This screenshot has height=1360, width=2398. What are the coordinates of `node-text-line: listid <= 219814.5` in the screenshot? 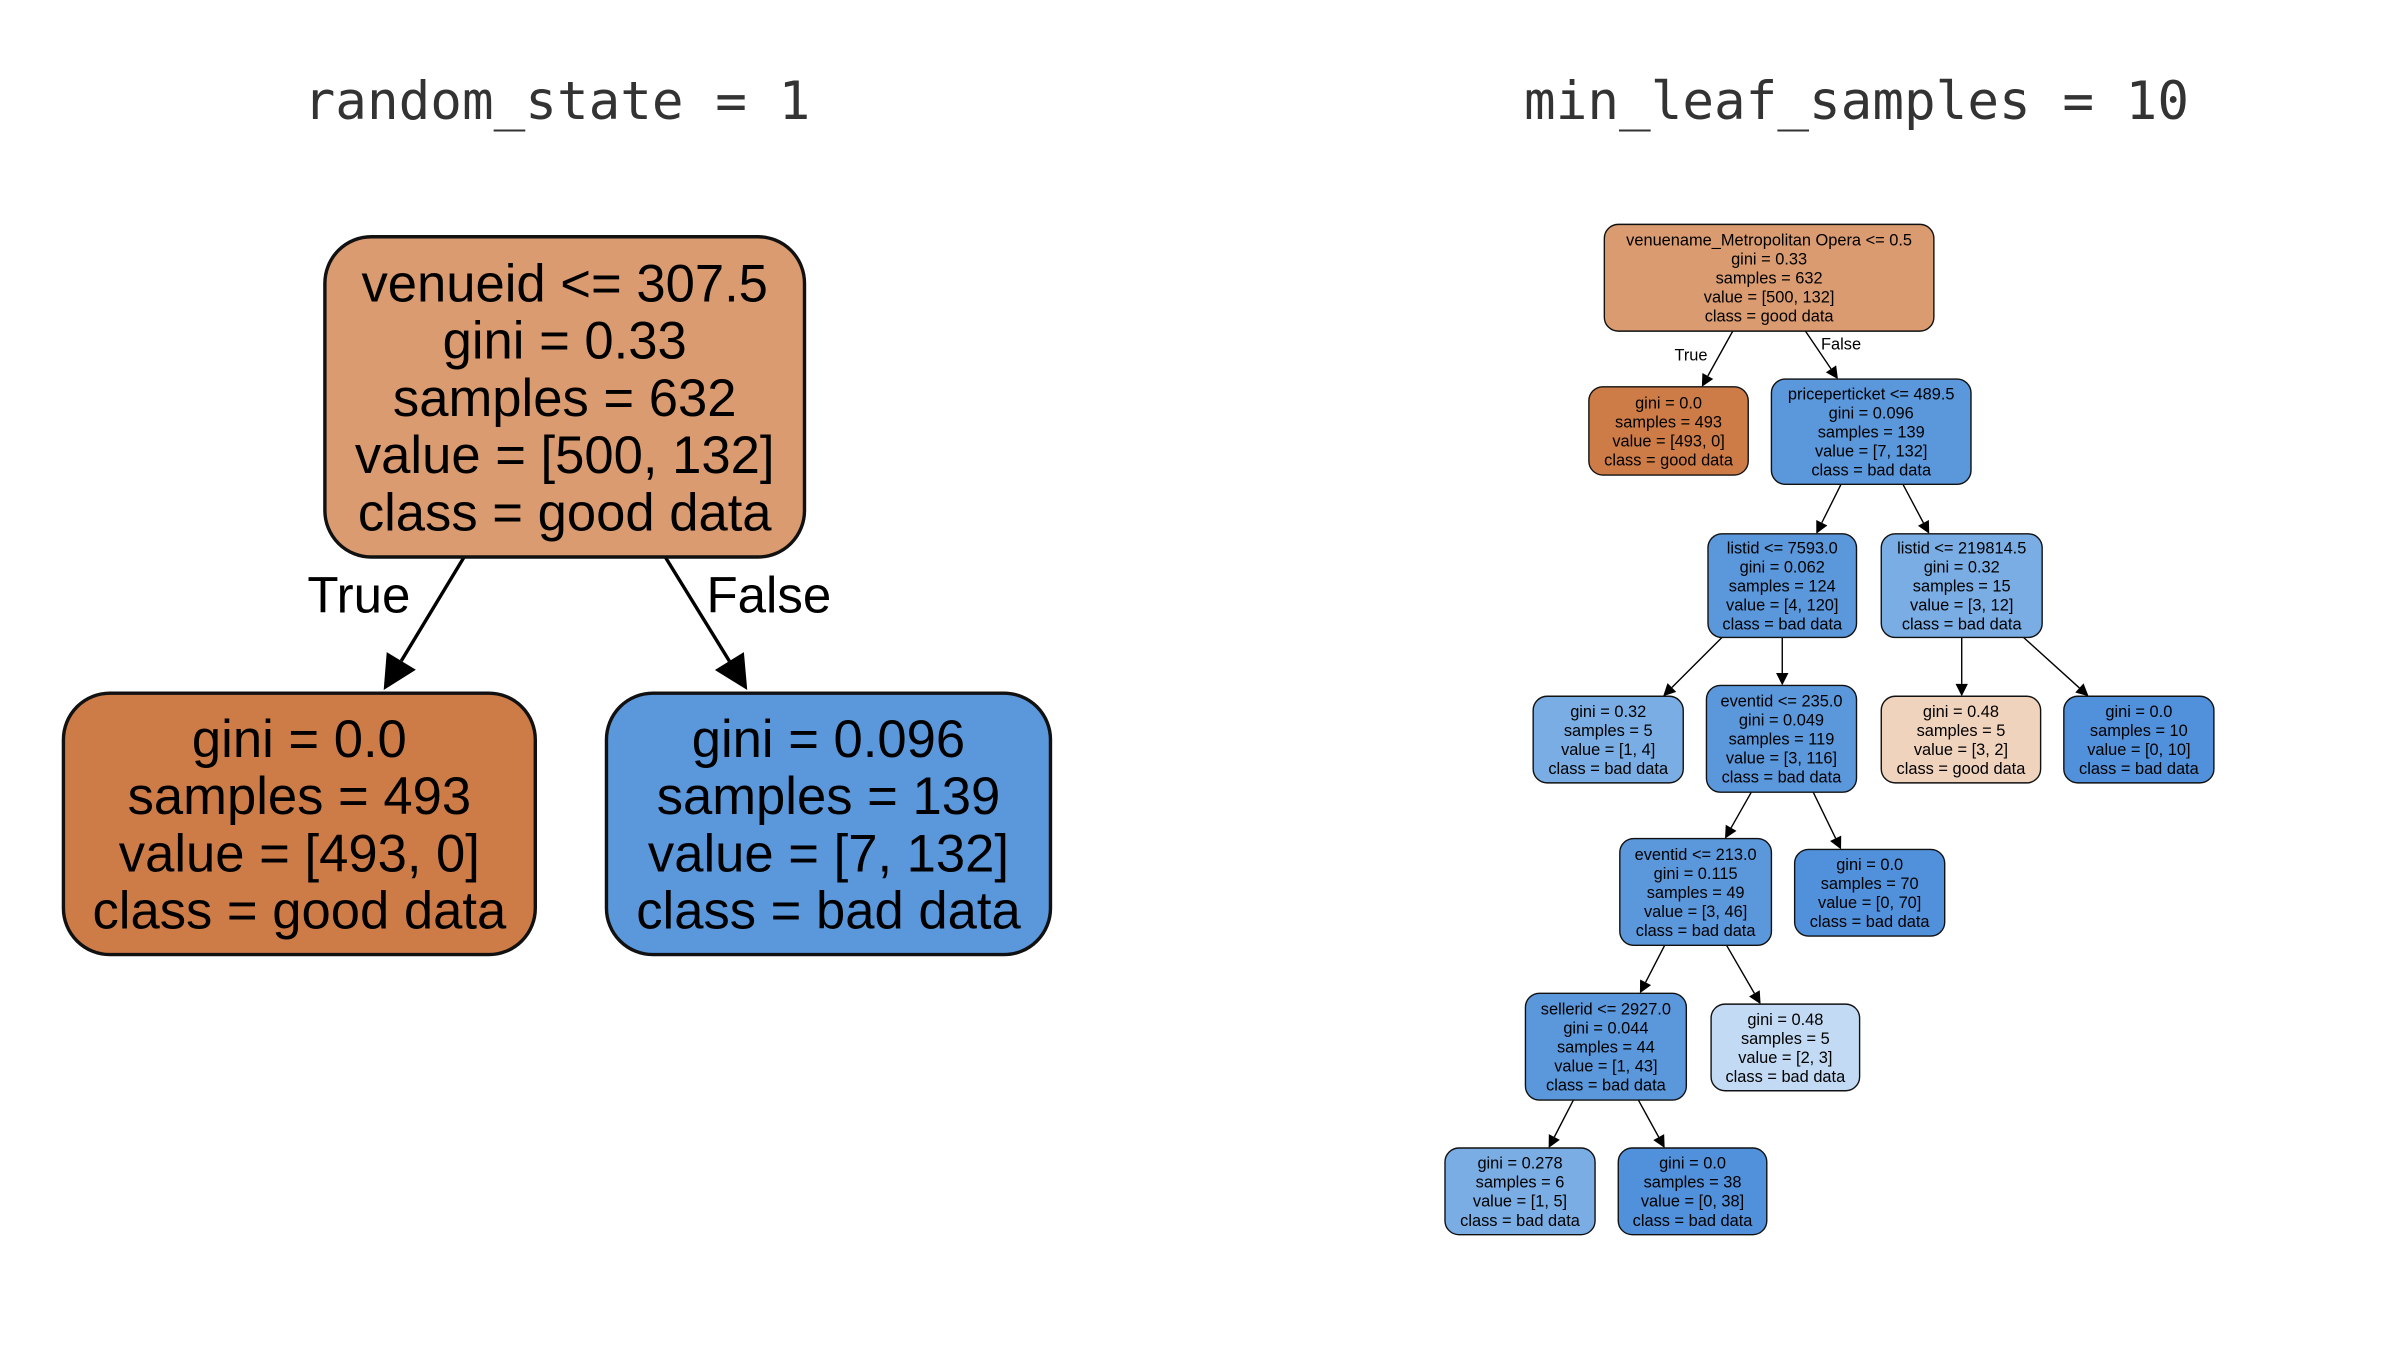 It's located at (1961, 548).